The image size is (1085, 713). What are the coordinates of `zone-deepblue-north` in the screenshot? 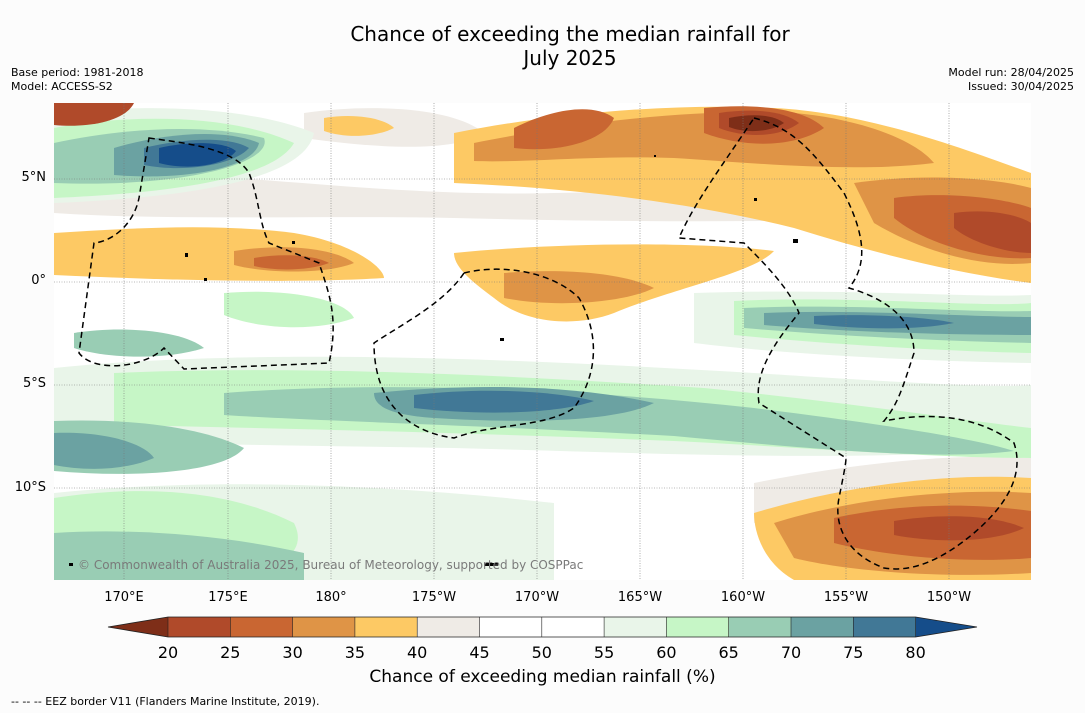 It's located at (197, 155).